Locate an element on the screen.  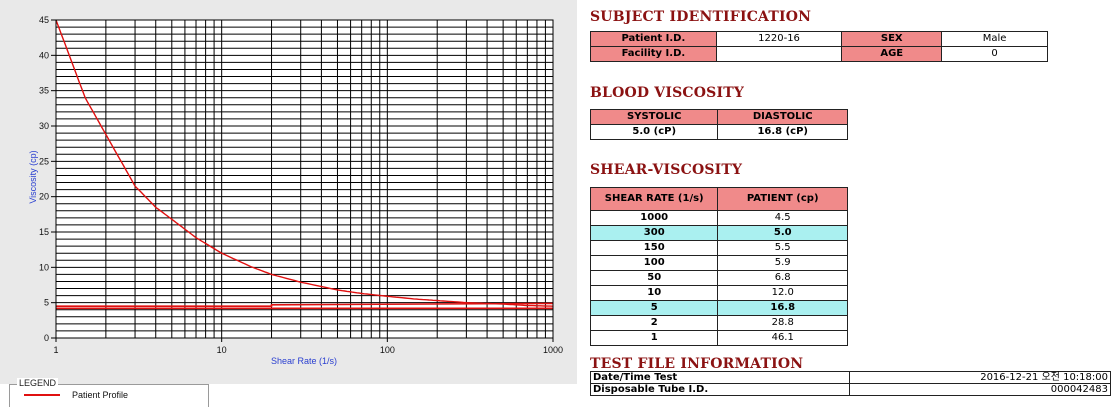
patient-value-cell: 12.0 is located at coordinates (782, 293).